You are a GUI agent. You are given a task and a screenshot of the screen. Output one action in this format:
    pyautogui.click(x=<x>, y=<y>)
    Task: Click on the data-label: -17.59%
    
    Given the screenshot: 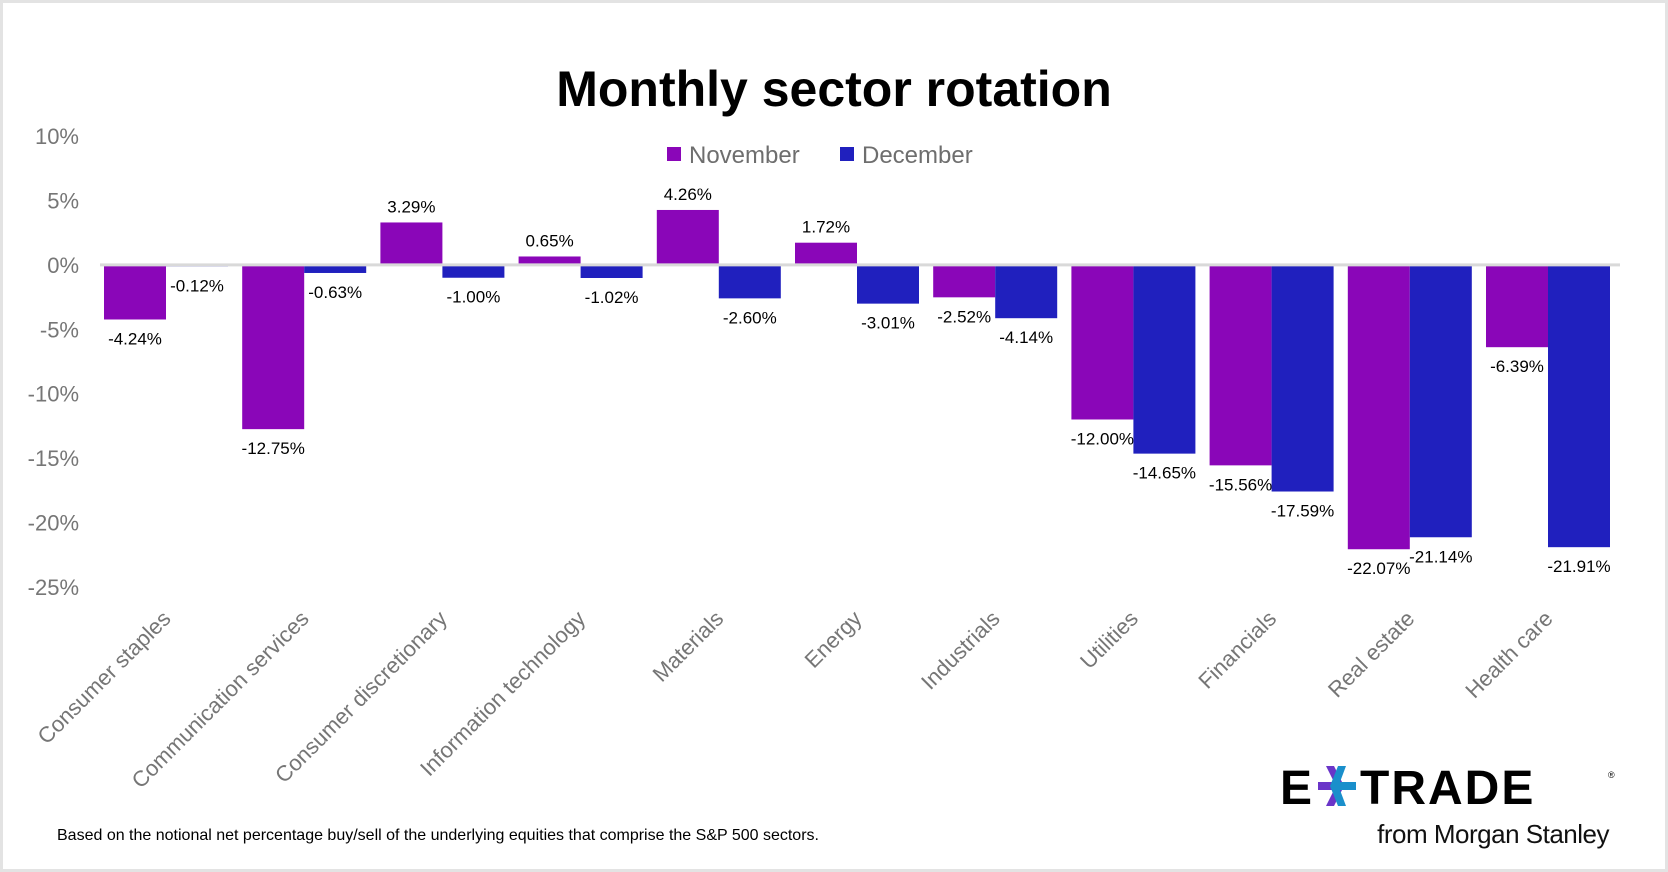 What is the action you would take?
    pyautogui.click(x=1302, y=511)
    